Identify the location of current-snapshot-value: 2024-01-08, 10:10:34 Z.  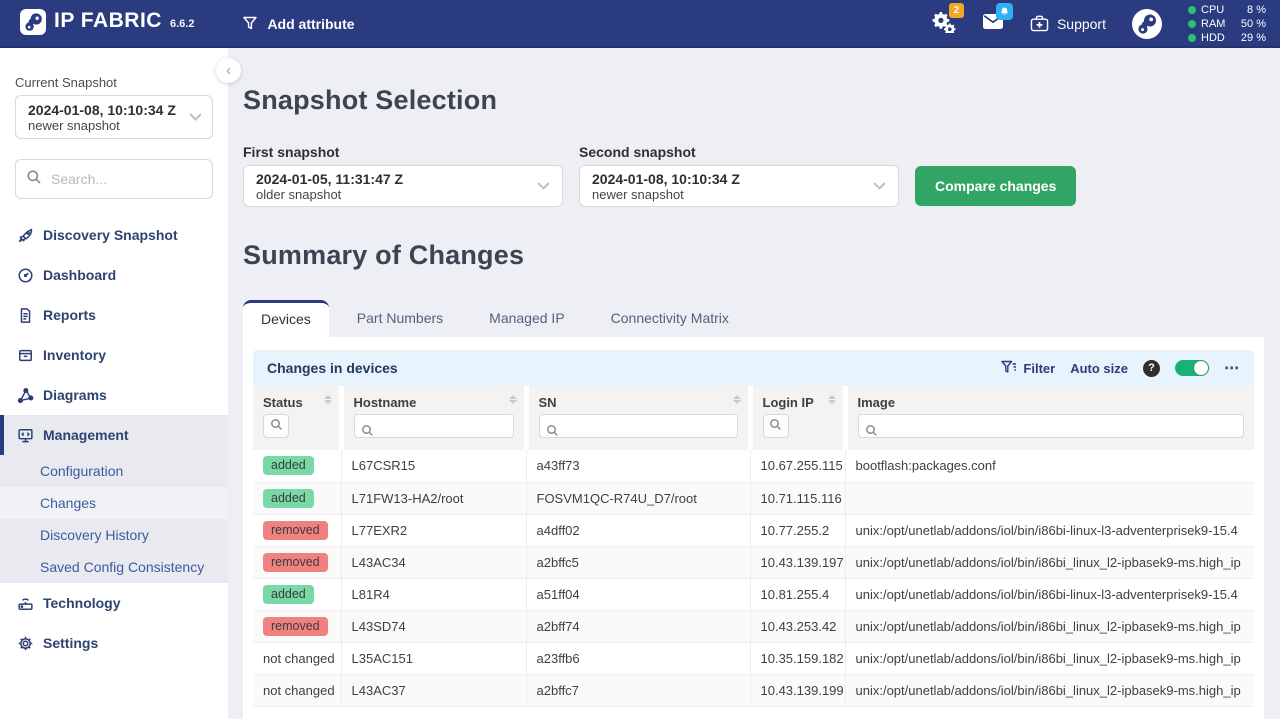
(102, 109).